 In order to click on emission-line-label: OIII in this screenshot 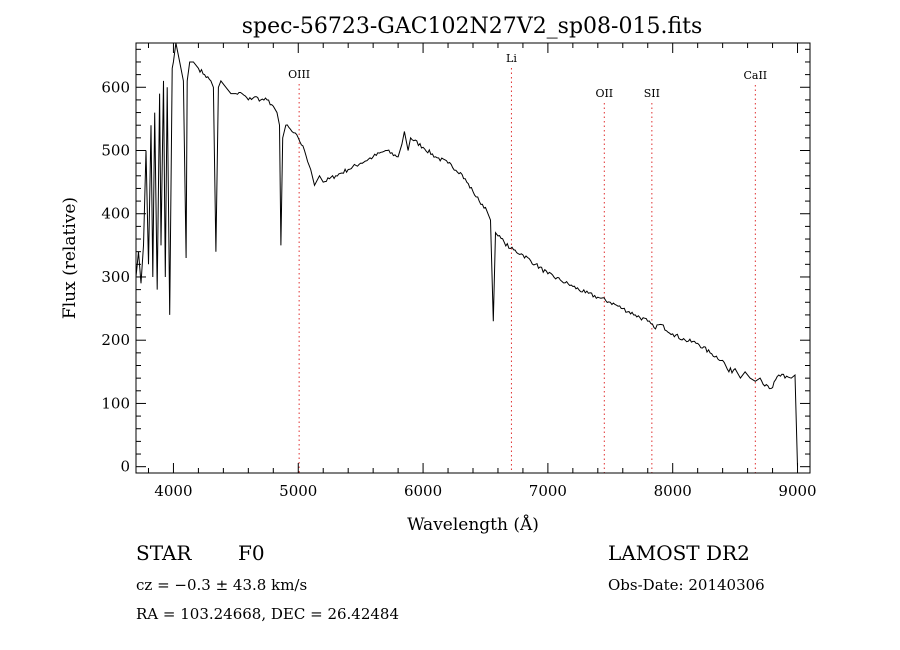, I will do `click(299, 74)`.